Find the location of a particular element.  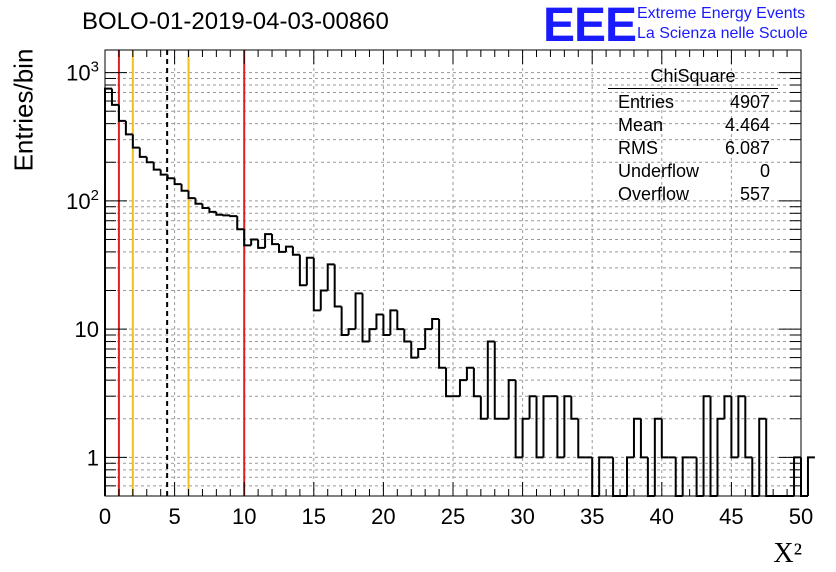

stats-label: Mean is located at coordinates (641, 125).